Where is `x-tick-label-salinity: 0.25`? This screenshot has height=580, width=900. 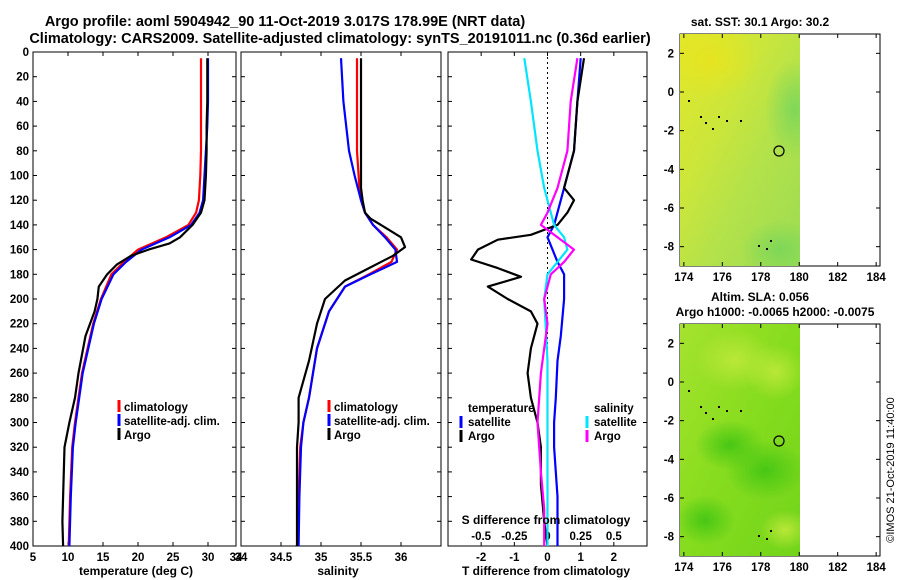 x-tick-label-salinity: 0.25 is located at coordinates (580, 537).